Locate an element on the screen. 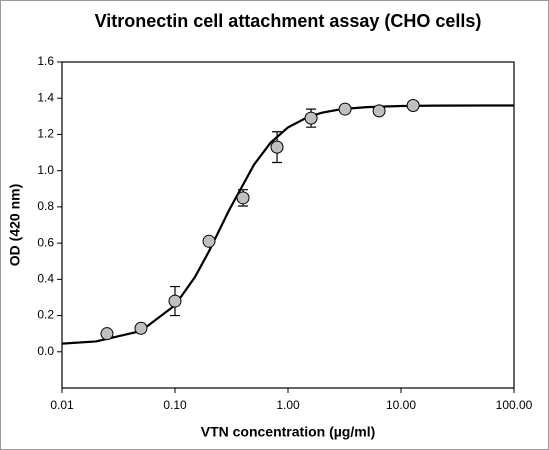 The image size is (549, 450). y-tick-label: 1.4 is located at coordinates (45, 97).